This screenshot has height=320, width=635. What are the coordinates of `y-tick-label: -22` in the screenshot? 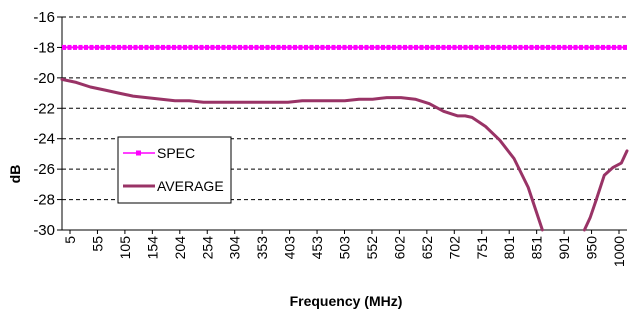 It's located at (44, 108).